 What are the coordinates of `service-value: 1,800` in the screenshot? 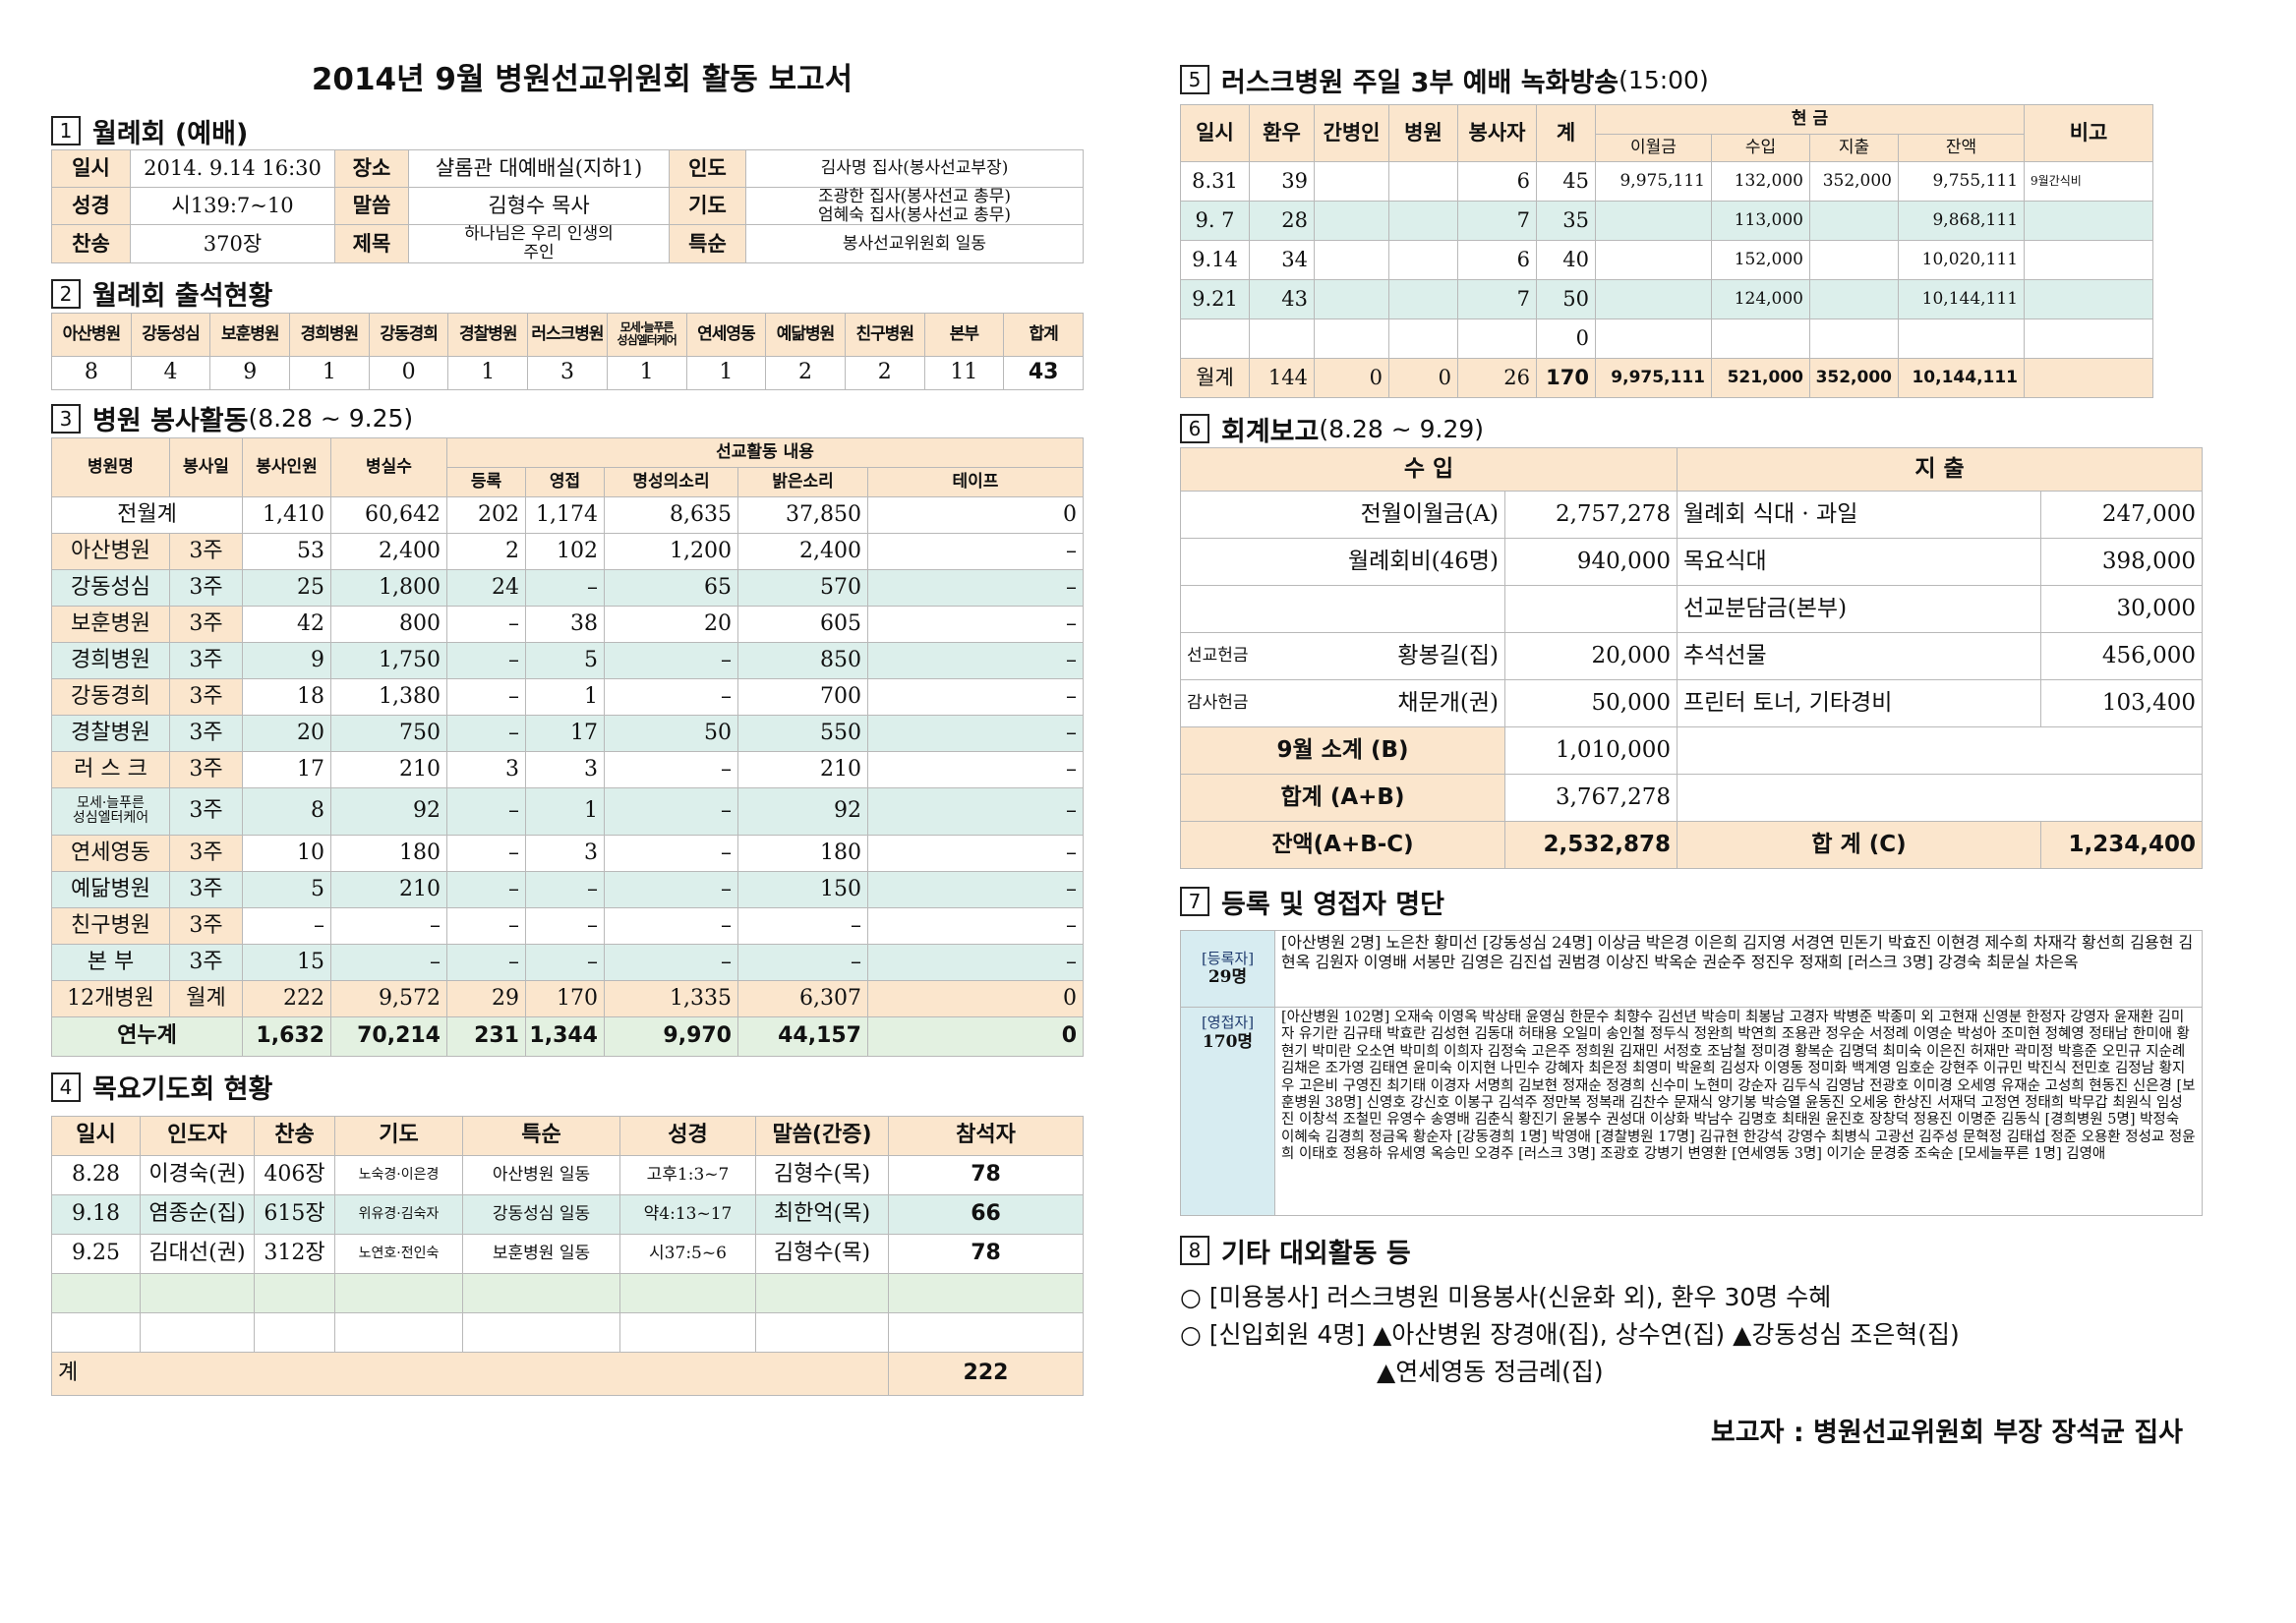 It's located at (388, 587).